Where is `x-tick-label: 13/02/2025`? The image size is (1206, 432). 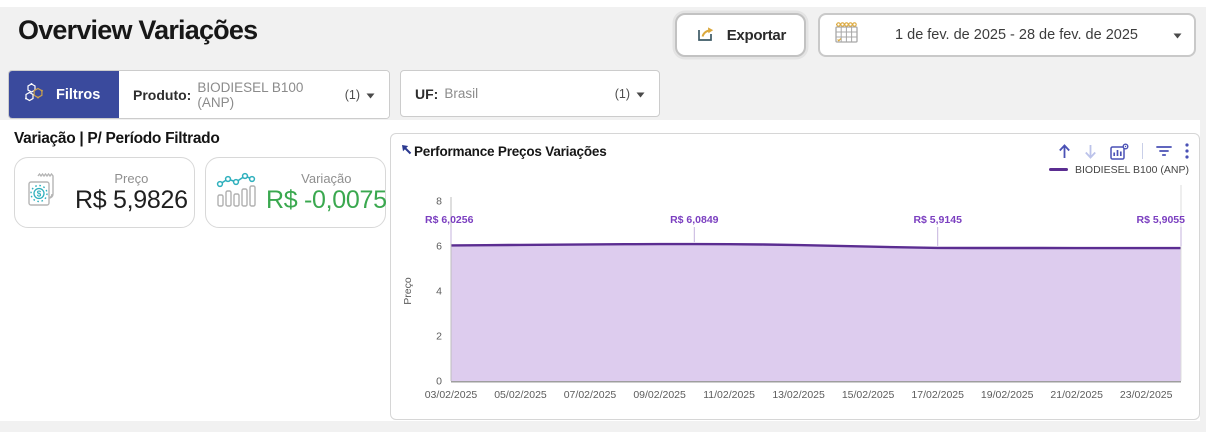 x-tick-label: 13/02/2025 is located at coordinates (798, 395).